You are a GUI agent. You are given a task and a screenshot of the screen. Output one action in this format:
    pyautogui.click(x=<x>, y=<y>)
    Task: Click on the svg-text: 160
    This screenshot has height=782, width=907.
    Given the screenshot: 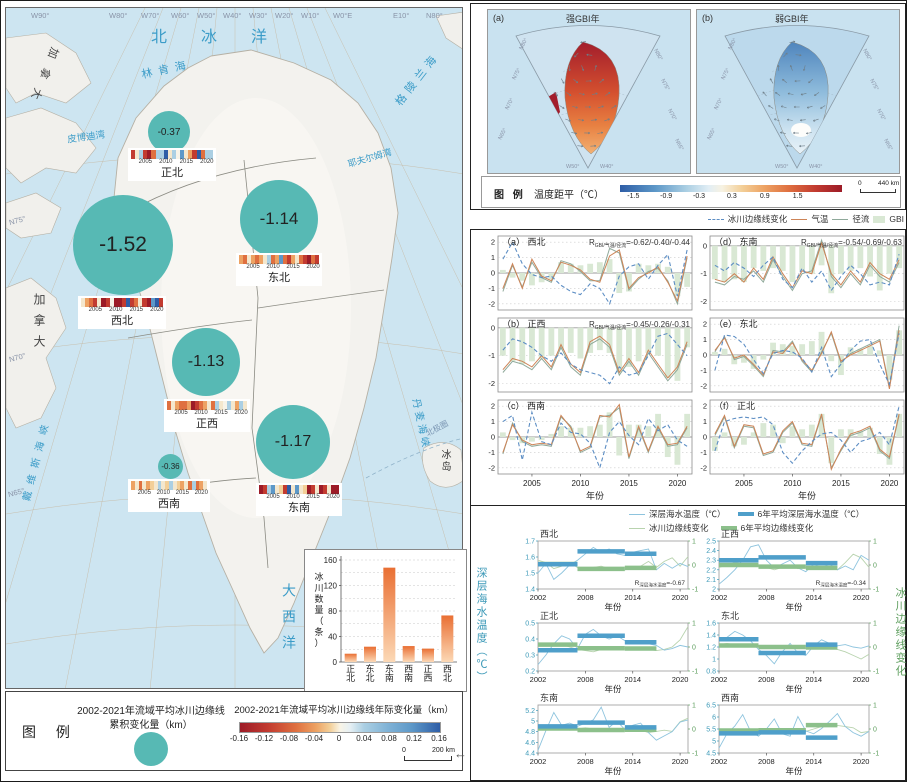 What is the action you would take?
    pyautogui.click(x=331, y=560)
    